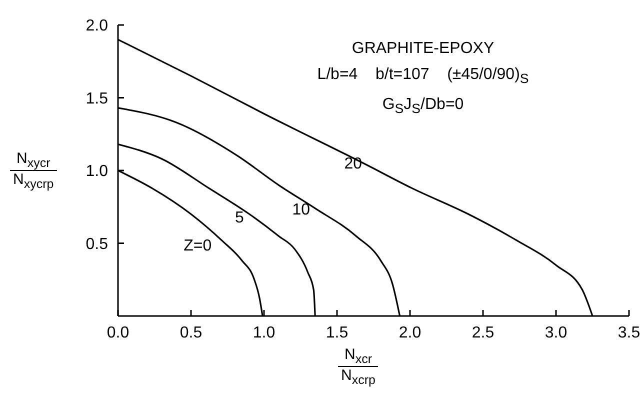 The image size is (642, 401). I want to click on y-tick-label: 2.0, so click(97, 26).